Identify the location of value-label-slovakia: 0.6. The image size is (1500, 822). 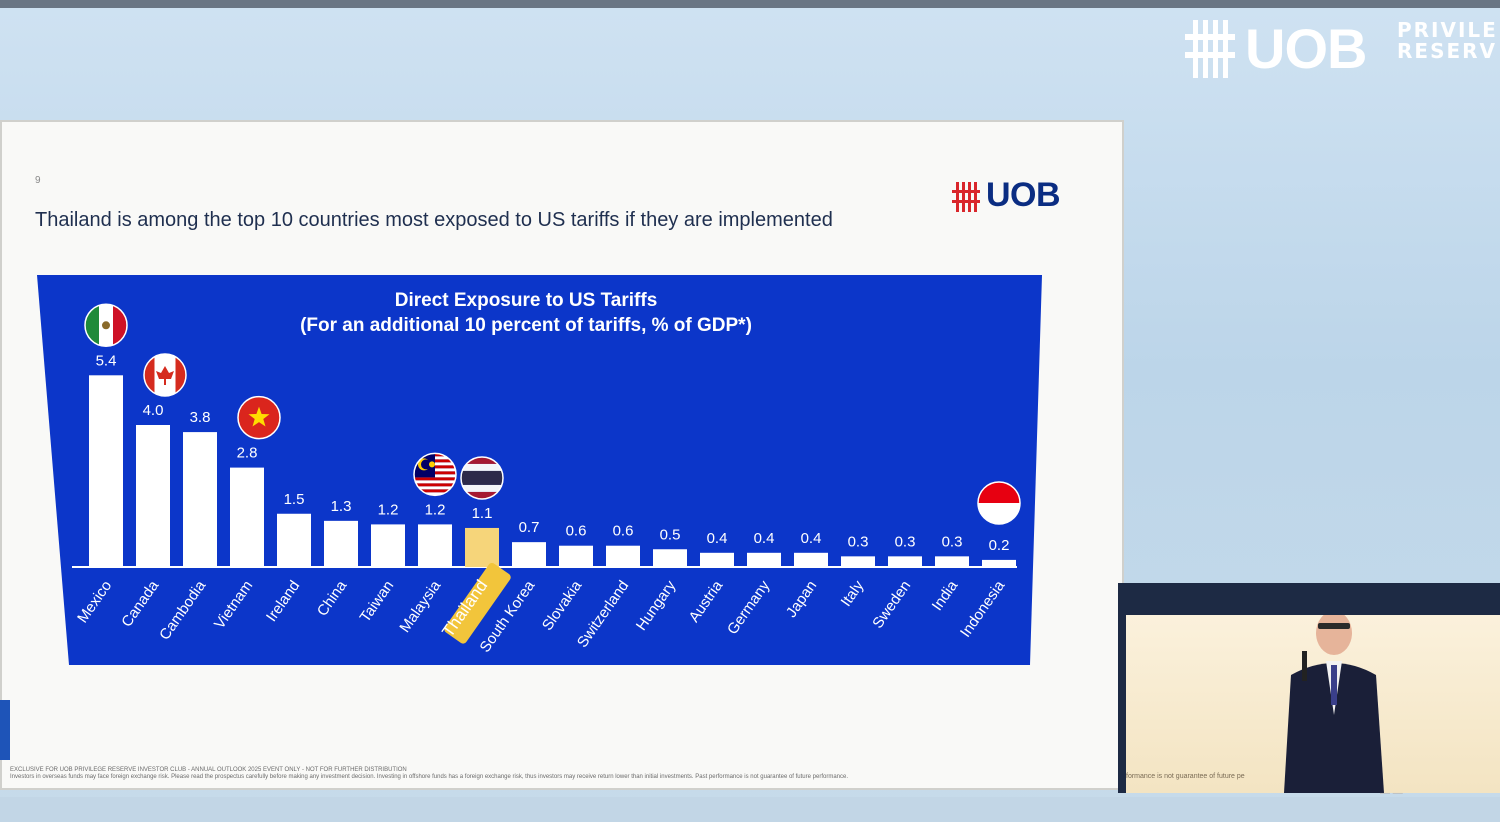
(576, 531).